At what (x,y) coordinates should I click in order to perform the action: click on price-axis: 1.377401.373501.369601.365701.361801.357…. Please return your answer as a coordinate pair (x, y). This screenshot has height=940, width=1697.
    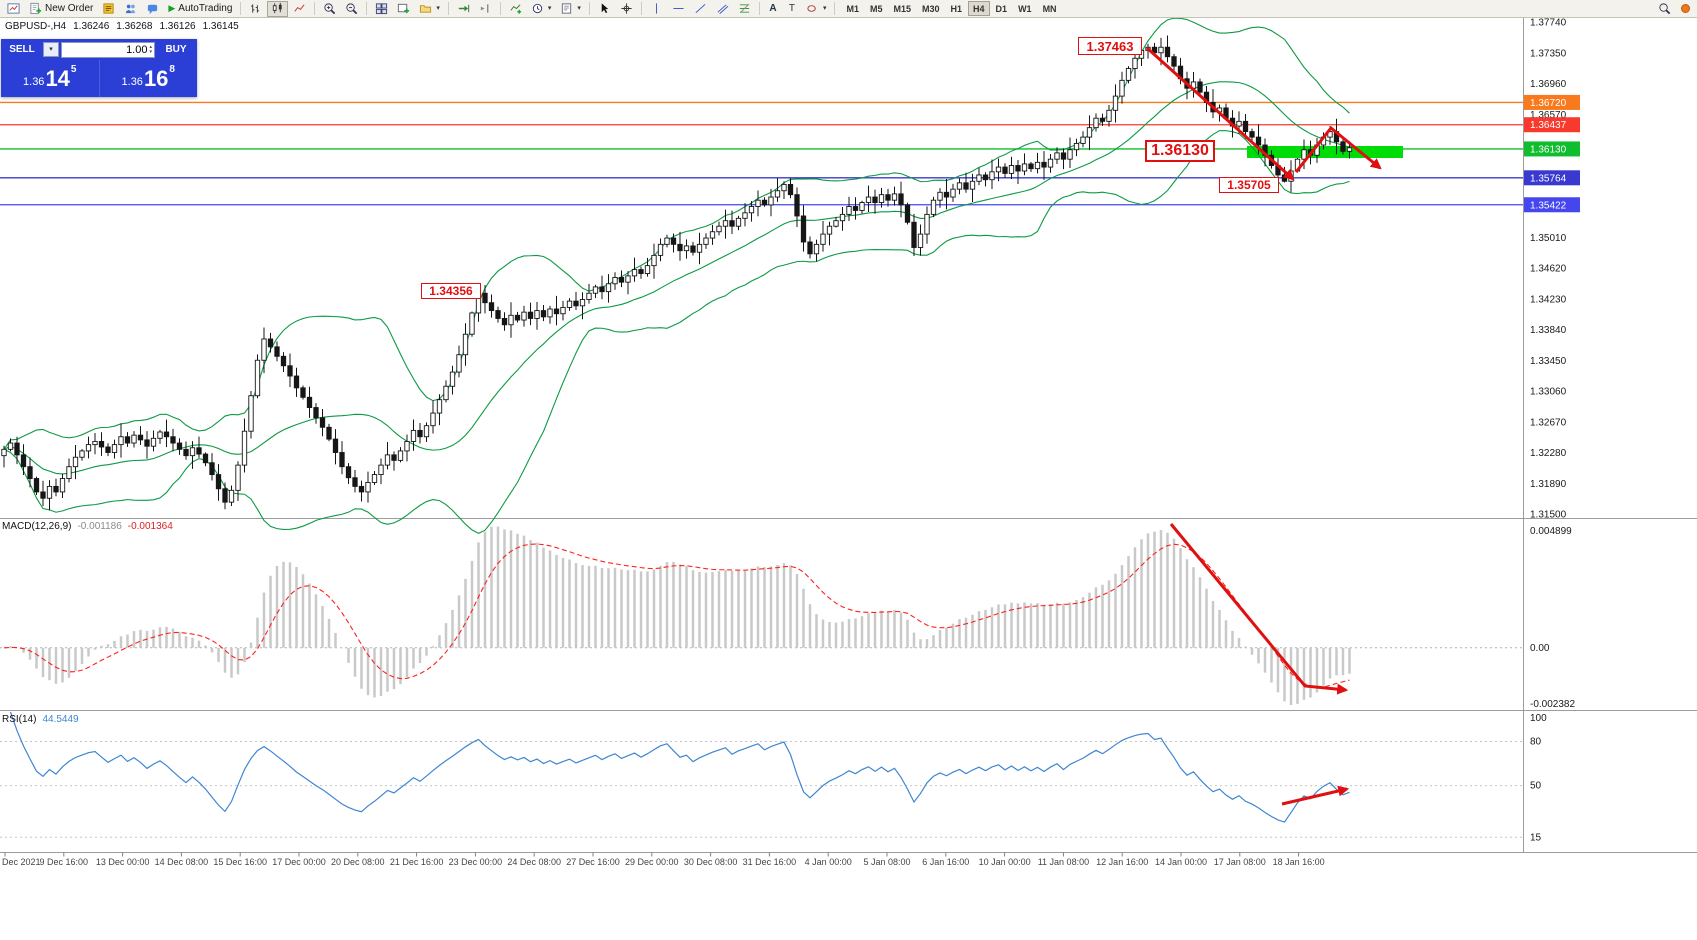
    Looking at the image, I should click on (1552, 431).